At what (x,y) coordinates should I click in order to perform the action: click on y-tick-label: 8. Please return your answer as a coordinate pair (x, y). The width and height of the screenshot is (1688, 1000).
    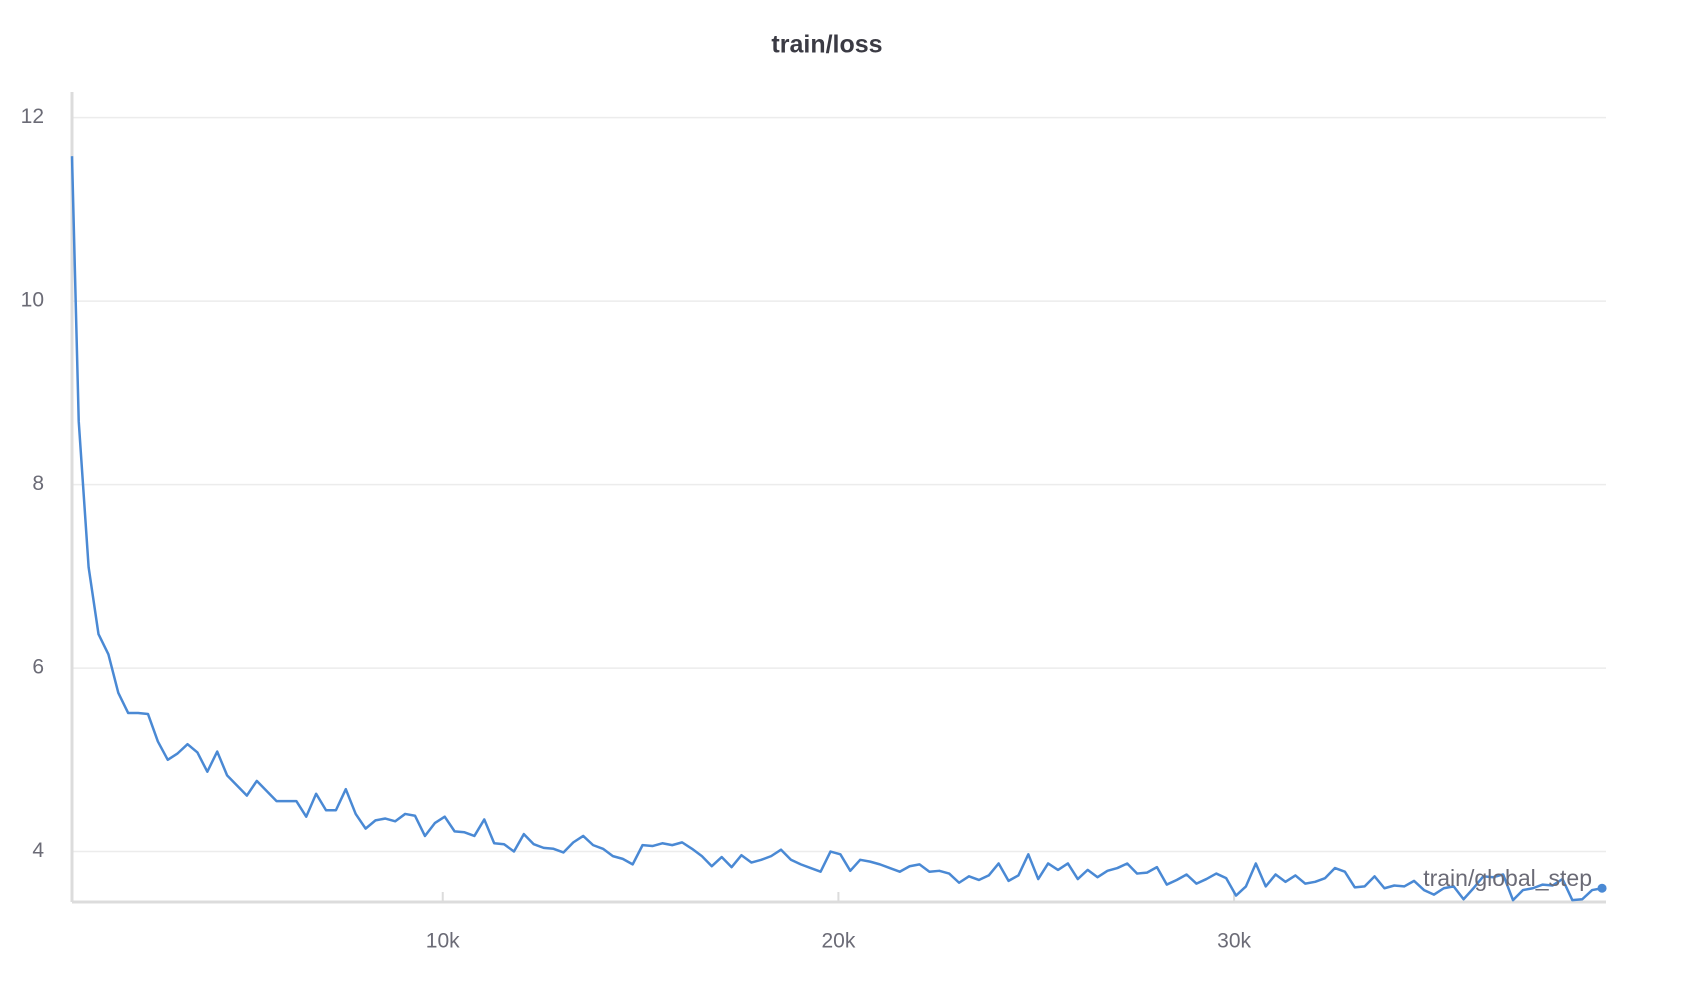
    Looking at the image, I should click on (38, 483).